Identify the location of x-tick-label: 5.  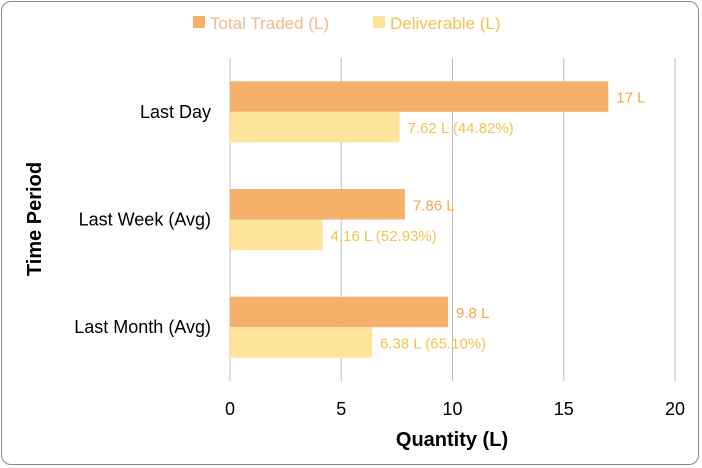
(341, 409).